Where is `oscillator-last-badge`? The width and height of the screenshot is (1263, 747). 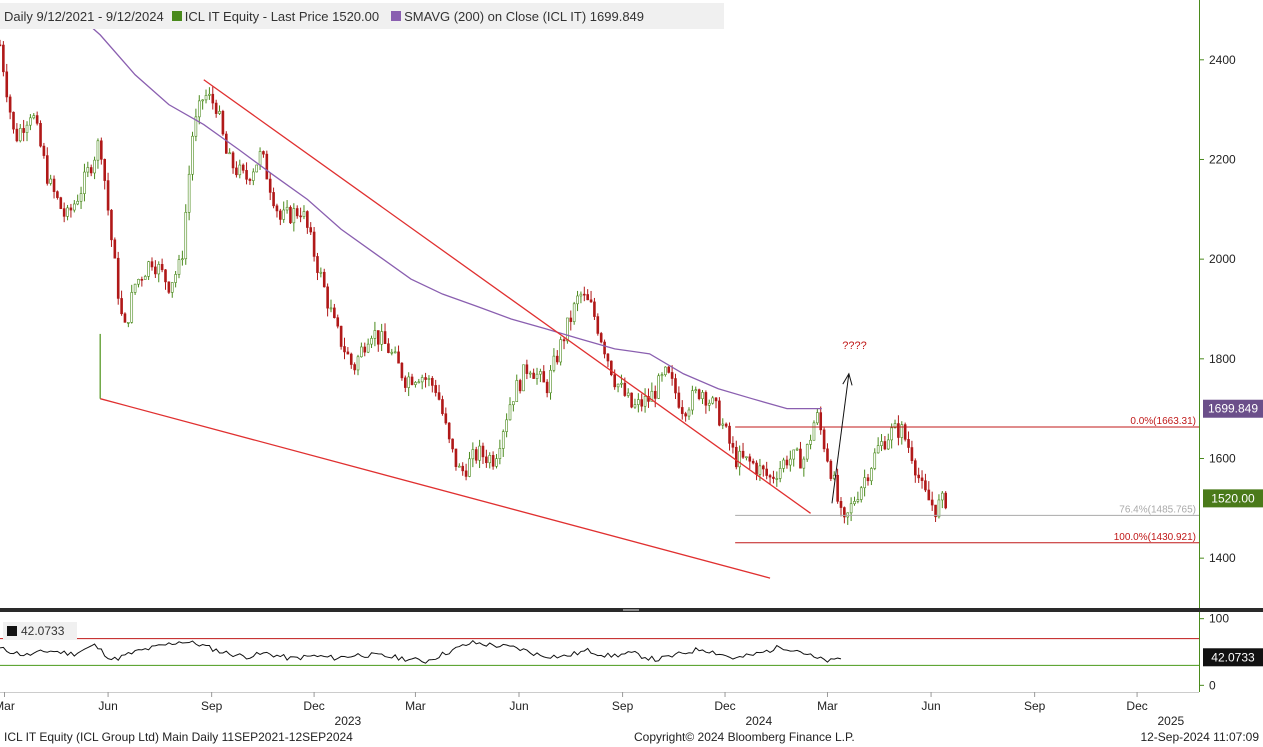 oscillator-last-badge is located at coordinates (1233, 657).